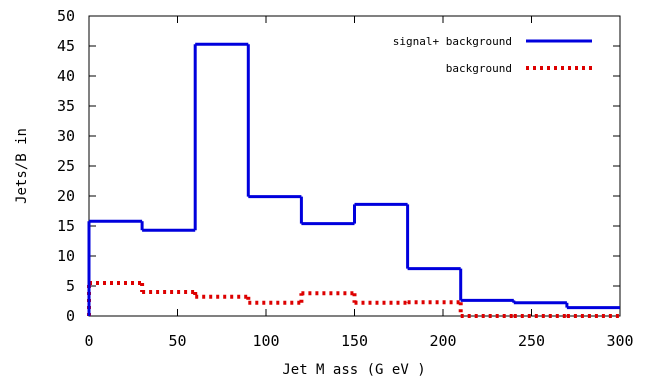  Describe the element at coordinates (70, 286) in the screenshot. I see `y-tick-label: 5` at that location.